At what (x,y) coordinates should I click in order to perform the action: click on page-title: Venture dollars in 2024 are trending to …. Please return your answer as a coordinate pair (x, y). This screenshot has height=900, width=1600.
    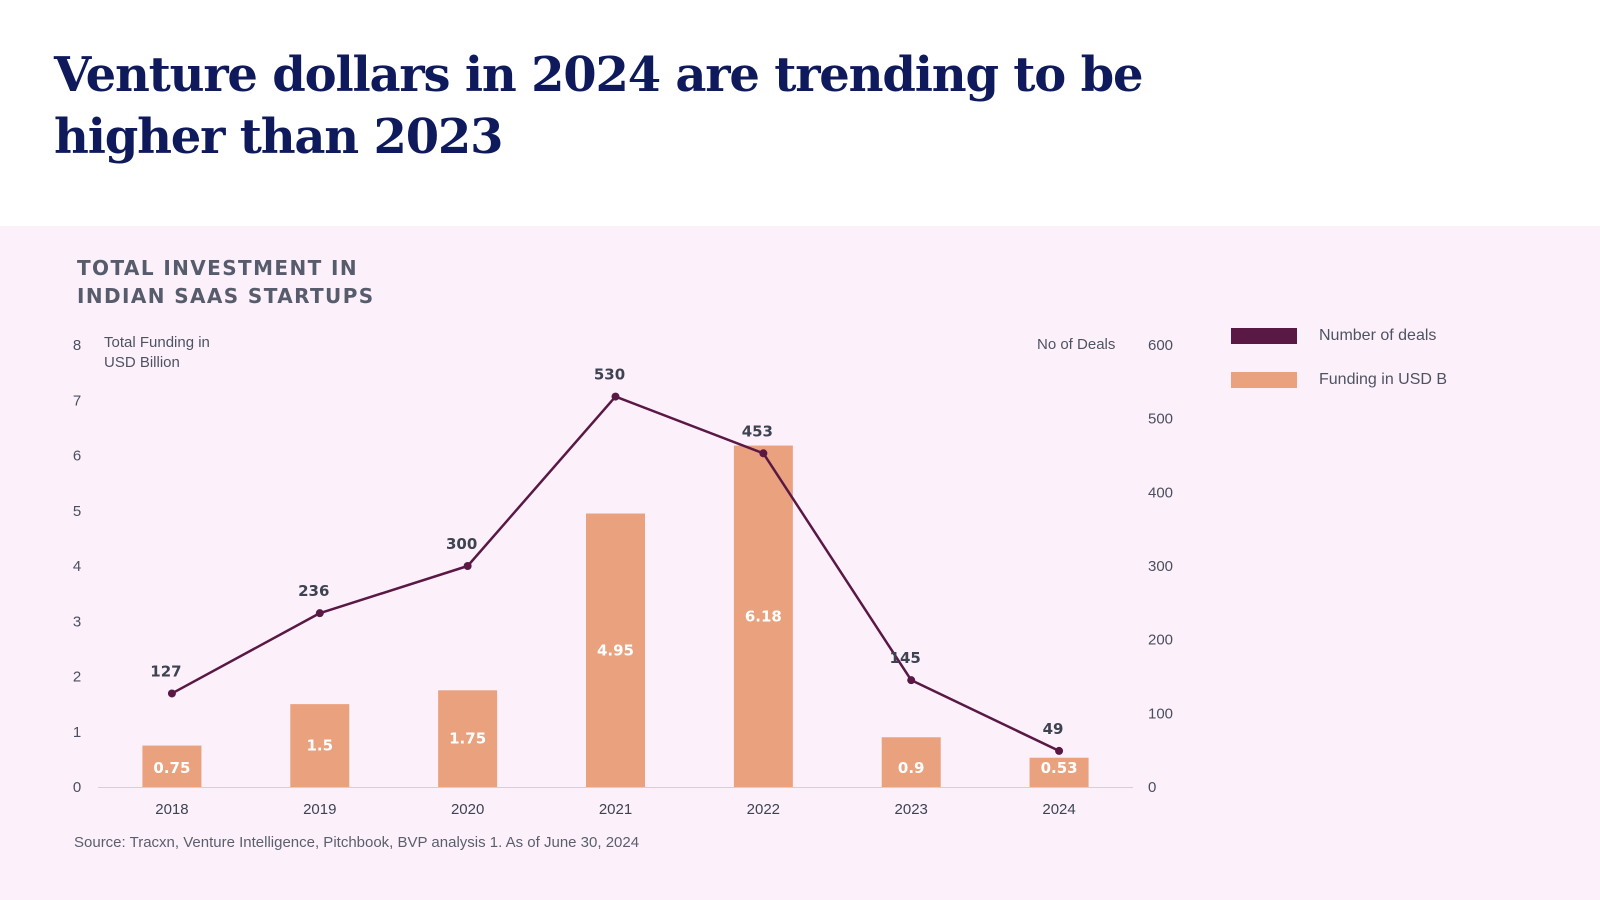
    Looking at the image, I should click on (599, 106).